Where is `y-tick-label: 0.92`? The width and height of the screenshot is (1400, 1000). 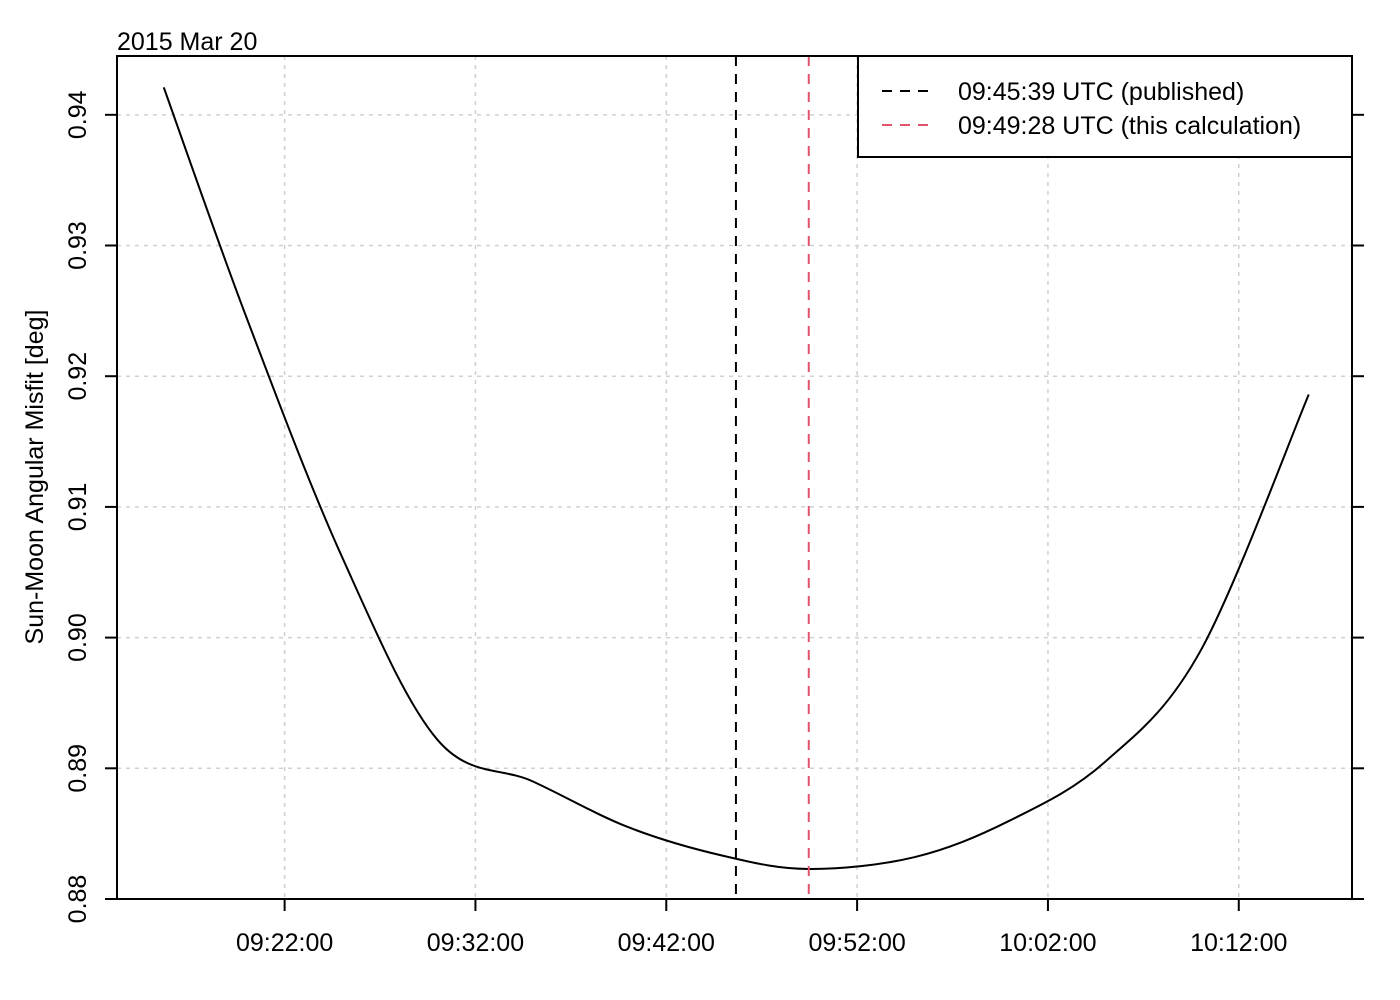
y-tick-label: 0.92 is located at coordinates (78, 376).